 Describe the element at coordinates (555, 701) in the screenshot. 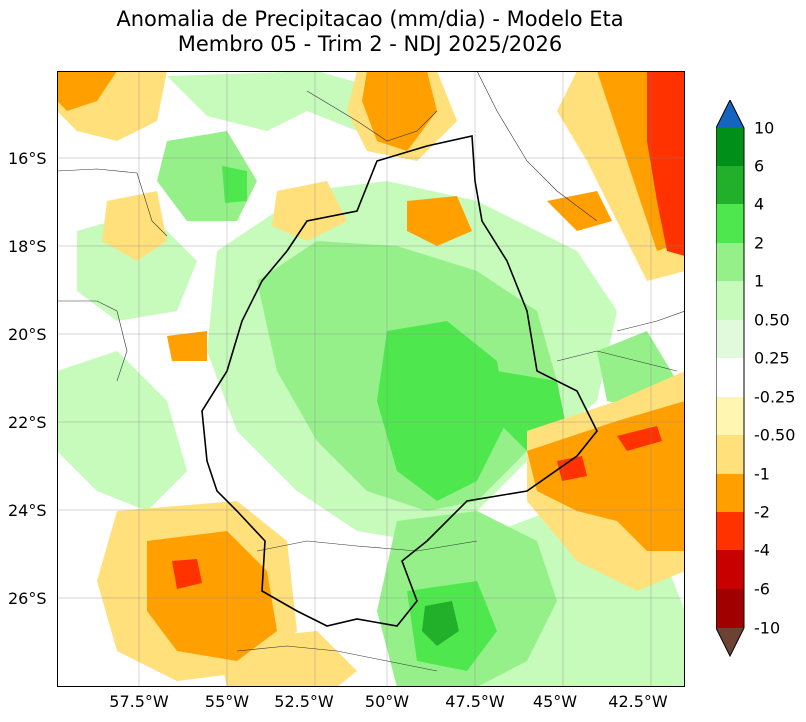

I see `lon-label-45w: 45°W` at that location.